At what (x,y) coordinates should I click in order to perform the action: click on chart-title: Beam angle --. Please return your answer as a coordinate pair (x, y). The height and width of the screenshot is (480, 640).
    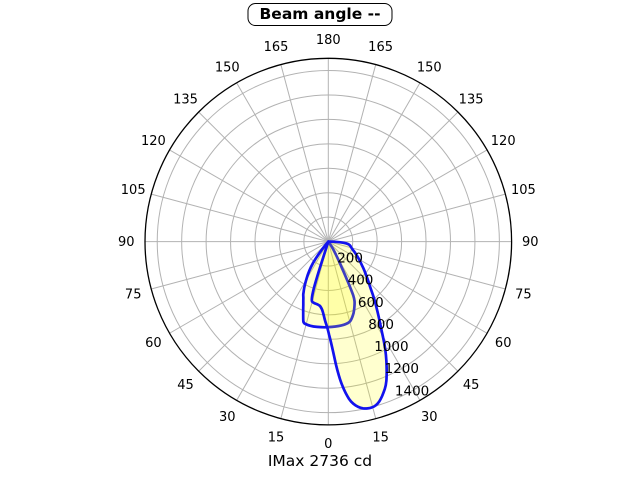
    Looking at the image, I should click on (320, 14).